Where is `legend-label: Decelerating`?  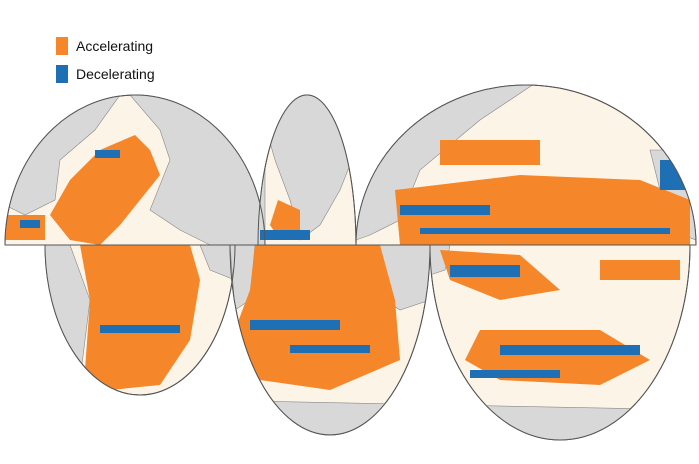
legend-label: Decelerating is located at coordinates (115, 74).